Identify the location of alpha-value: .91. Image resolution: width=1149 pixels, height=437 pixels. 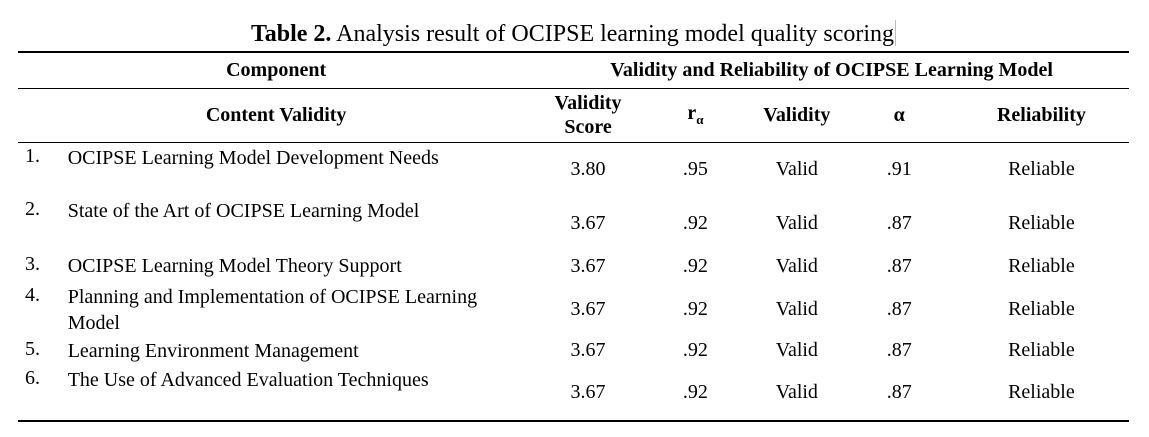
(899, 168).